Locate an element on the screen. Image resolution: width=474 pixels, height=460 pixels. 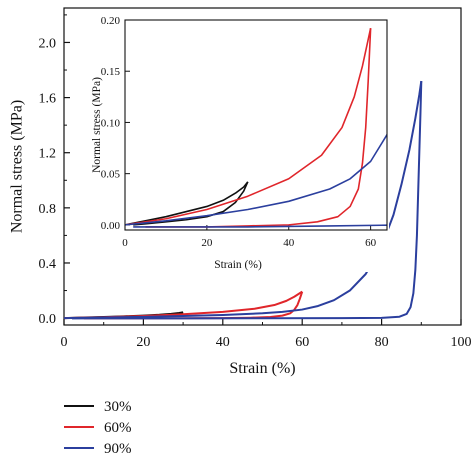
main-y-tick-label: 0.0 is located at coordinates (48, 319).